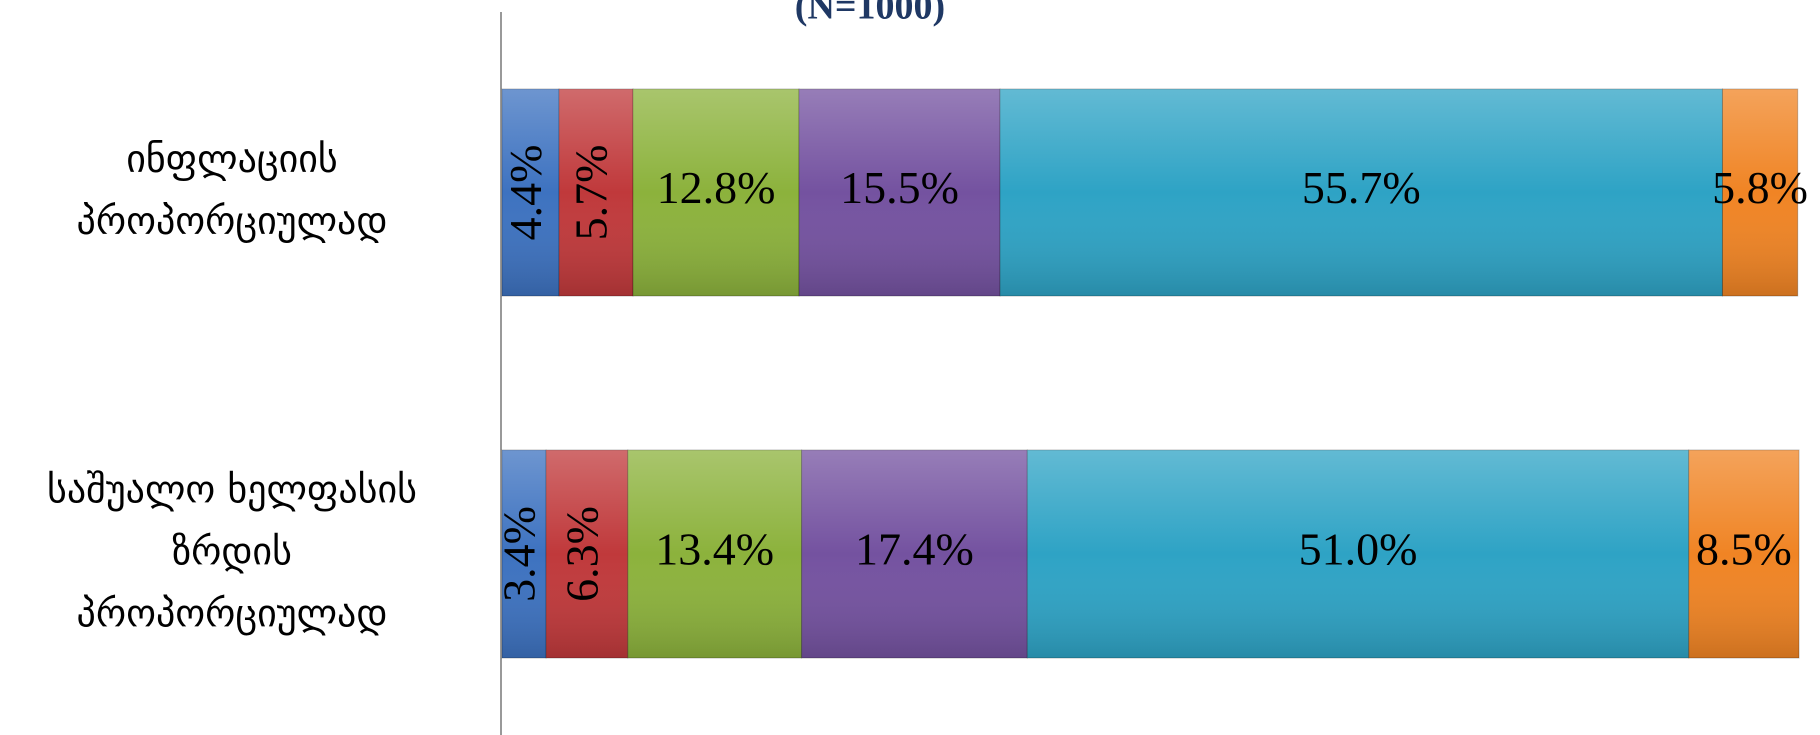 This screenshot has height=735, width=1820. Describe the element at coordinates (1361, 187) in the screenshot. I see `data-label: 55.7%` at that location.